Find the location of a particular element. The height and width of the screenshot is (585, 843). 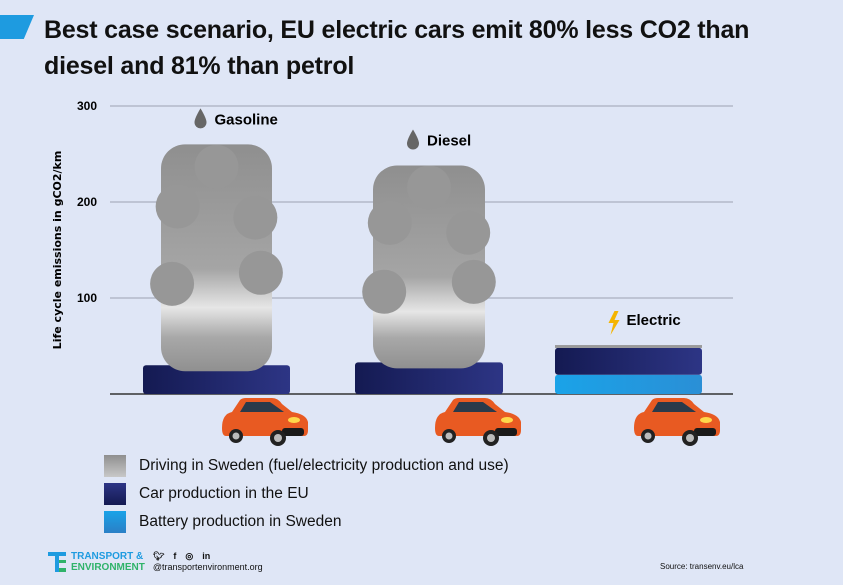

category-label: Diesel is located at coordinates (449, 141).